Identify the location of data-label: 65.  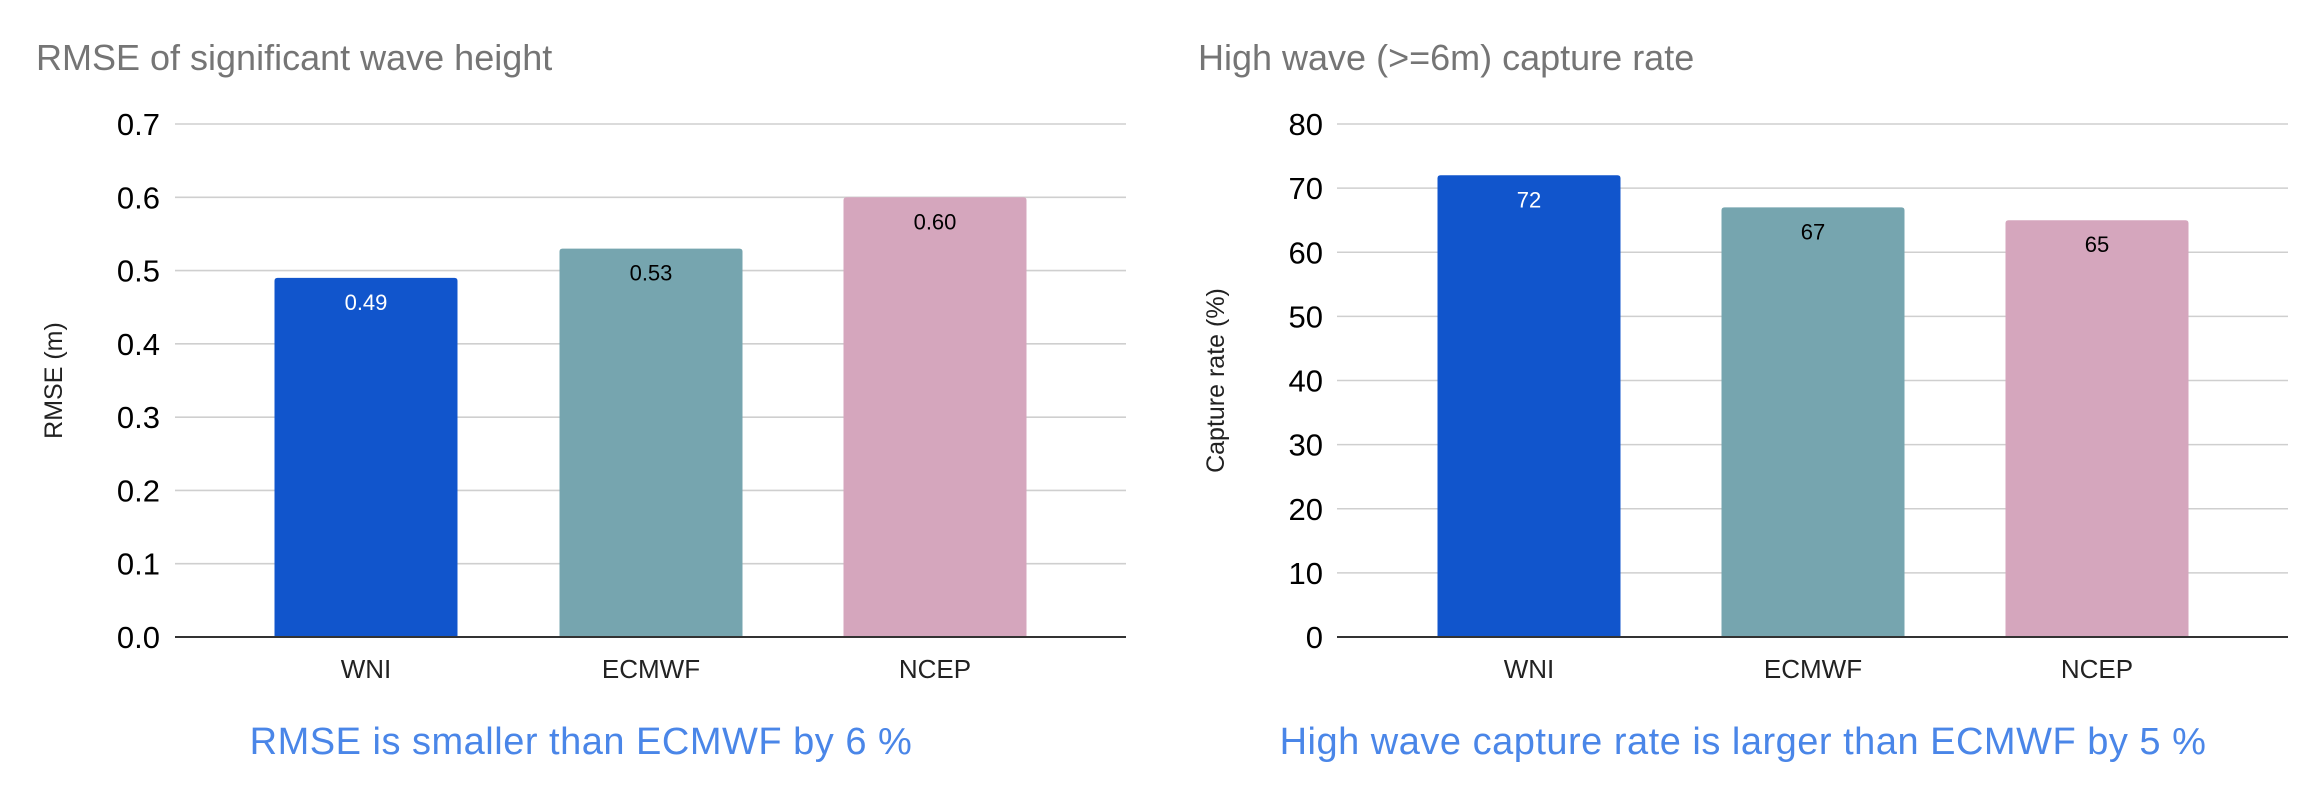
(2097, 244).